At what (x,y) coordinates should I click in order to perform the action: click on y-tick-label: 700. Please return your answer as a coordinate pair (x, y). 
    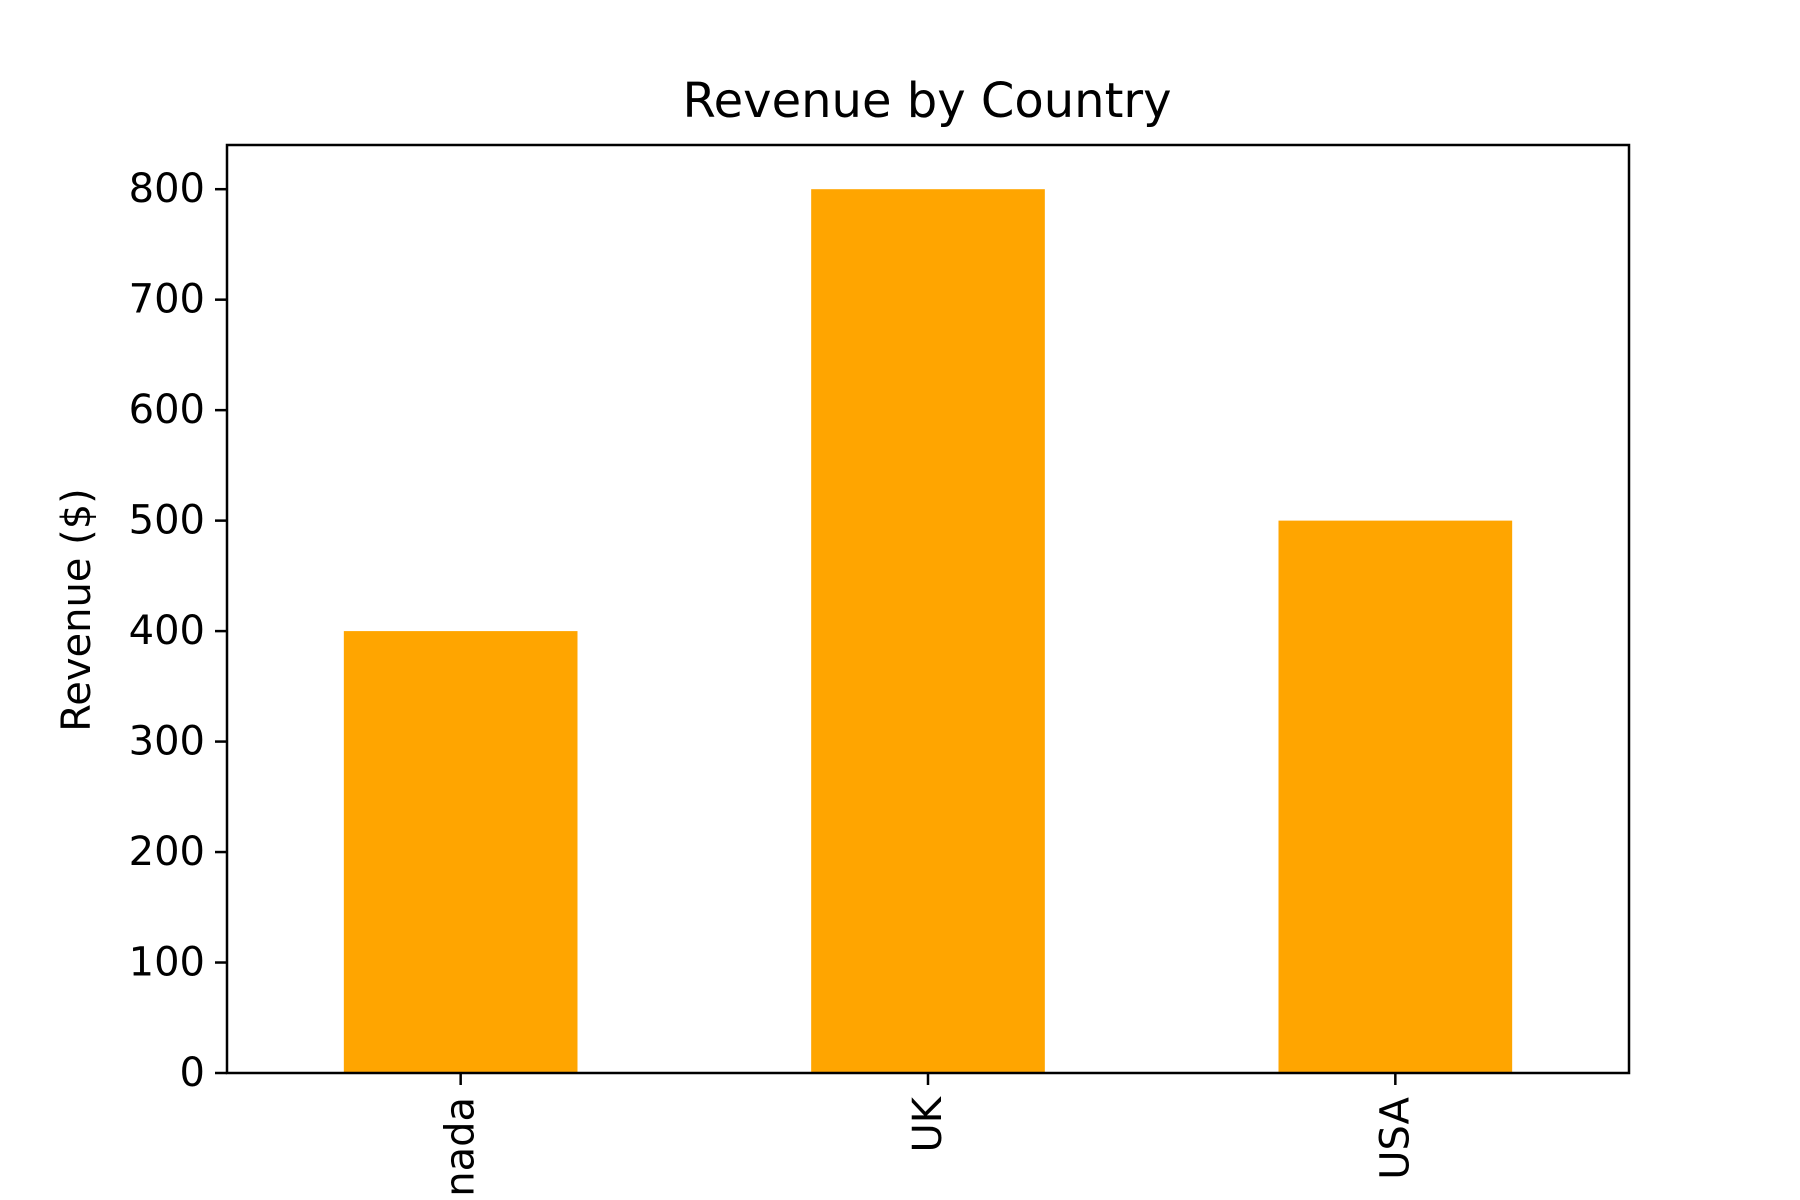
    Looking at the image, I should click on (167, 300).